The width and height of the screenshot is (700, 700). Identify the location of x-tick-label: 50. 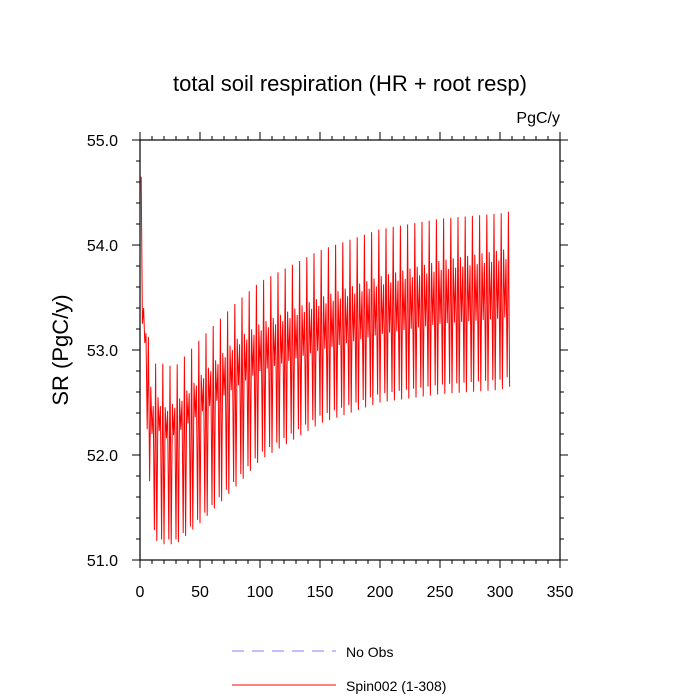
(200, 592).